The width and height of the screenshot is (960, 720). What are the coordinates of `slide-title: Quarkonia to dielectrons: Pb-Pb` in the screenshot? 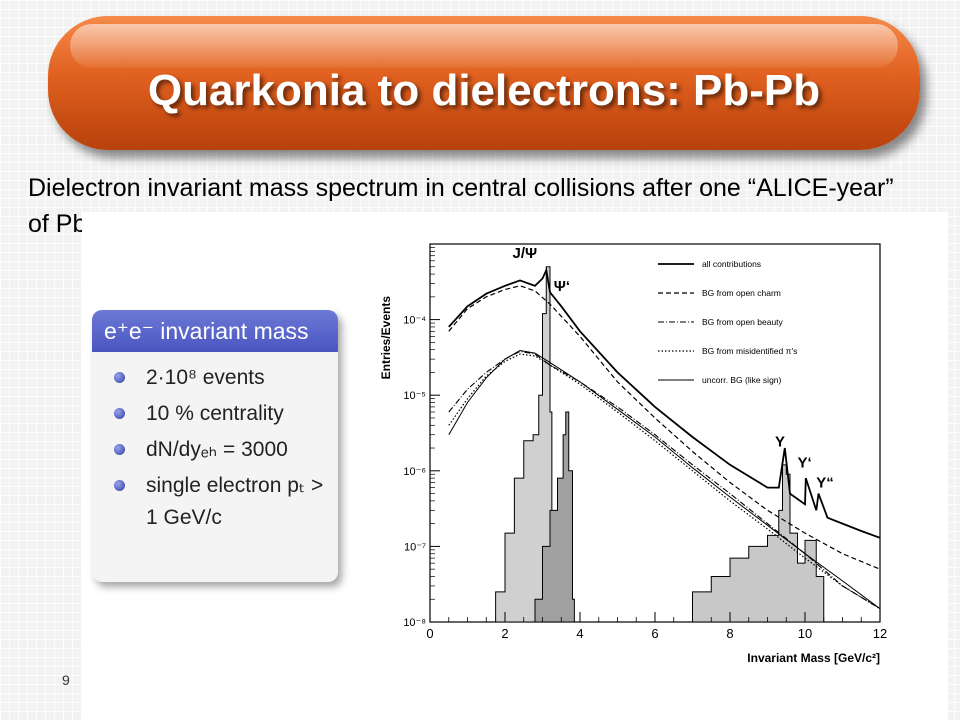 It's located at (484, 90).